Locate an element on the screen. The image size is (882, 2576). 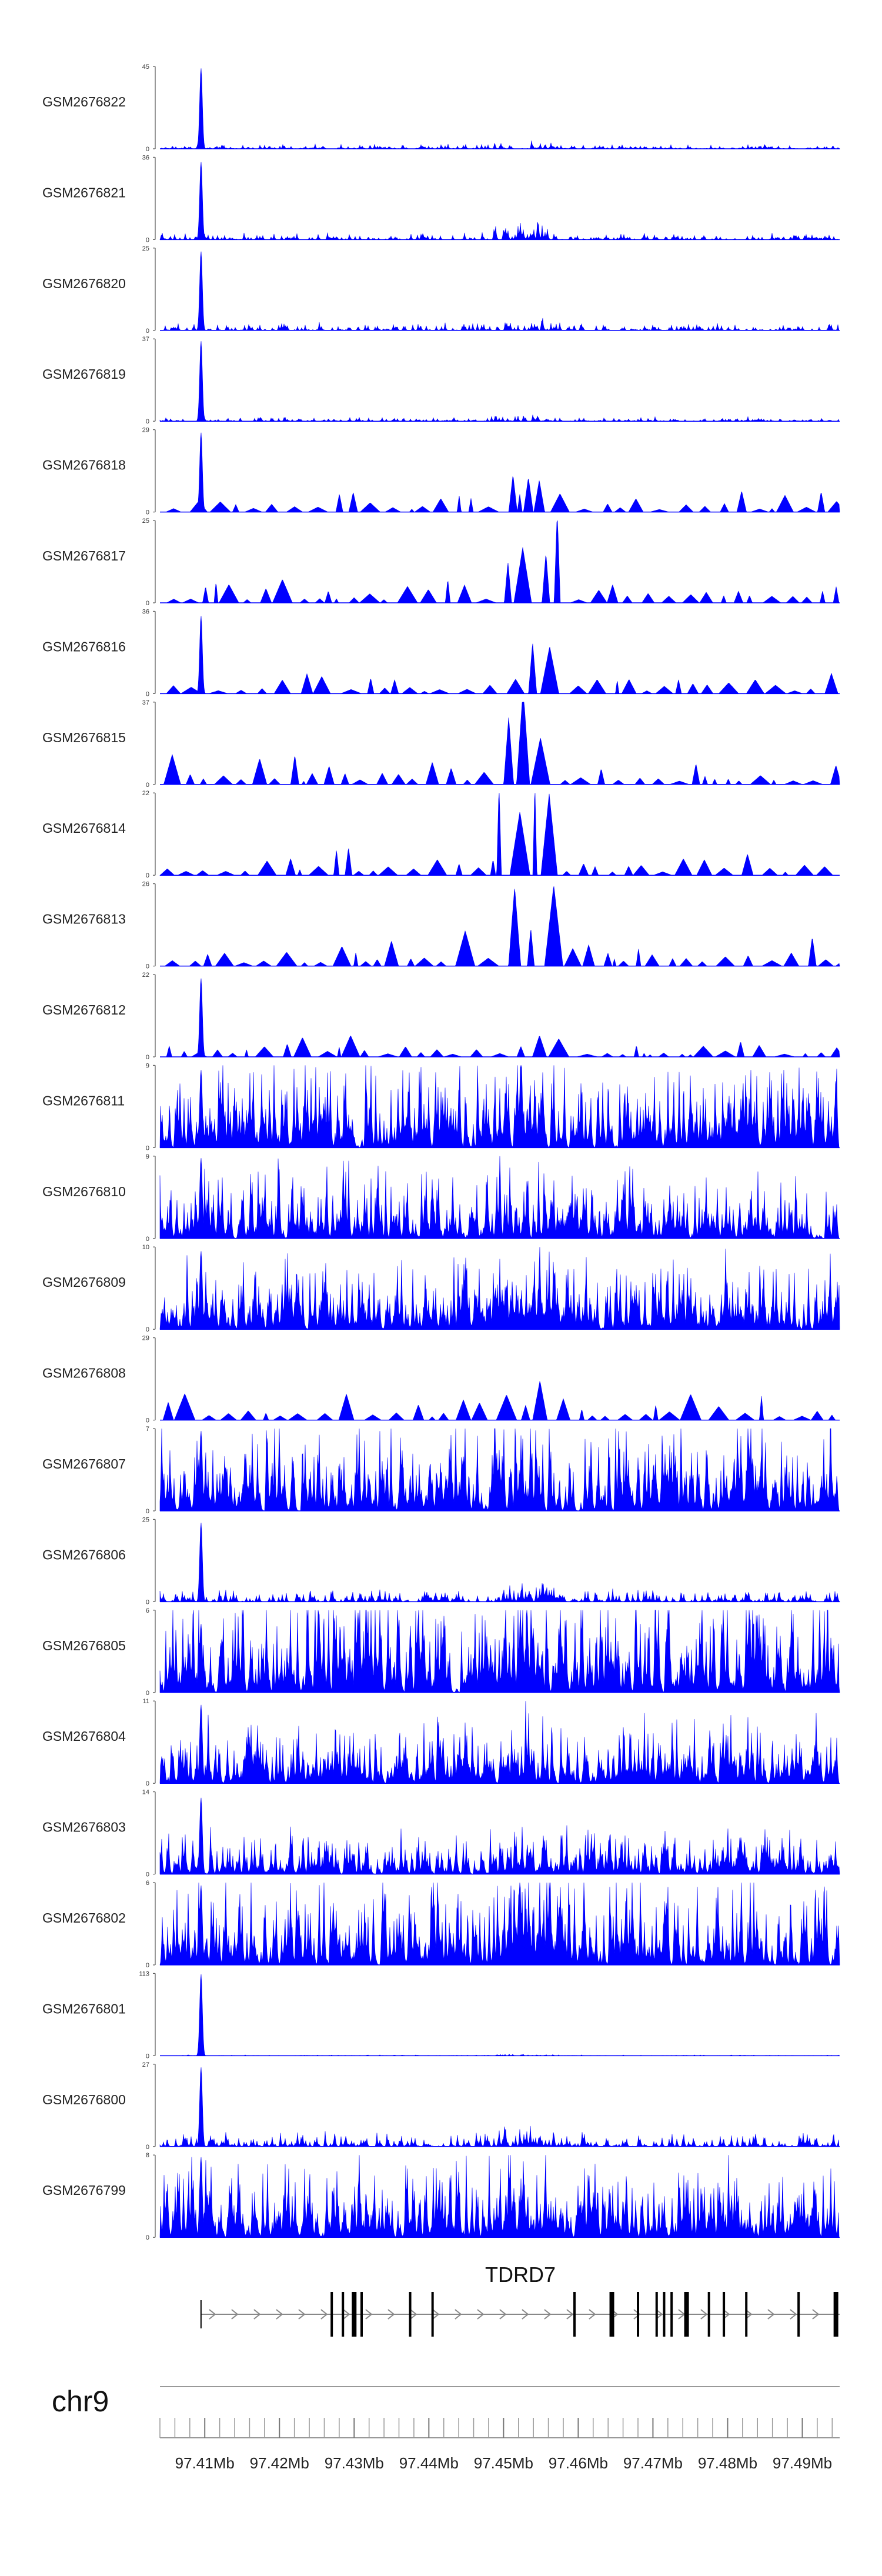
coverage-track-GSM2676803: GSM2676803 14 0 is located at coordinates (441, 1833).